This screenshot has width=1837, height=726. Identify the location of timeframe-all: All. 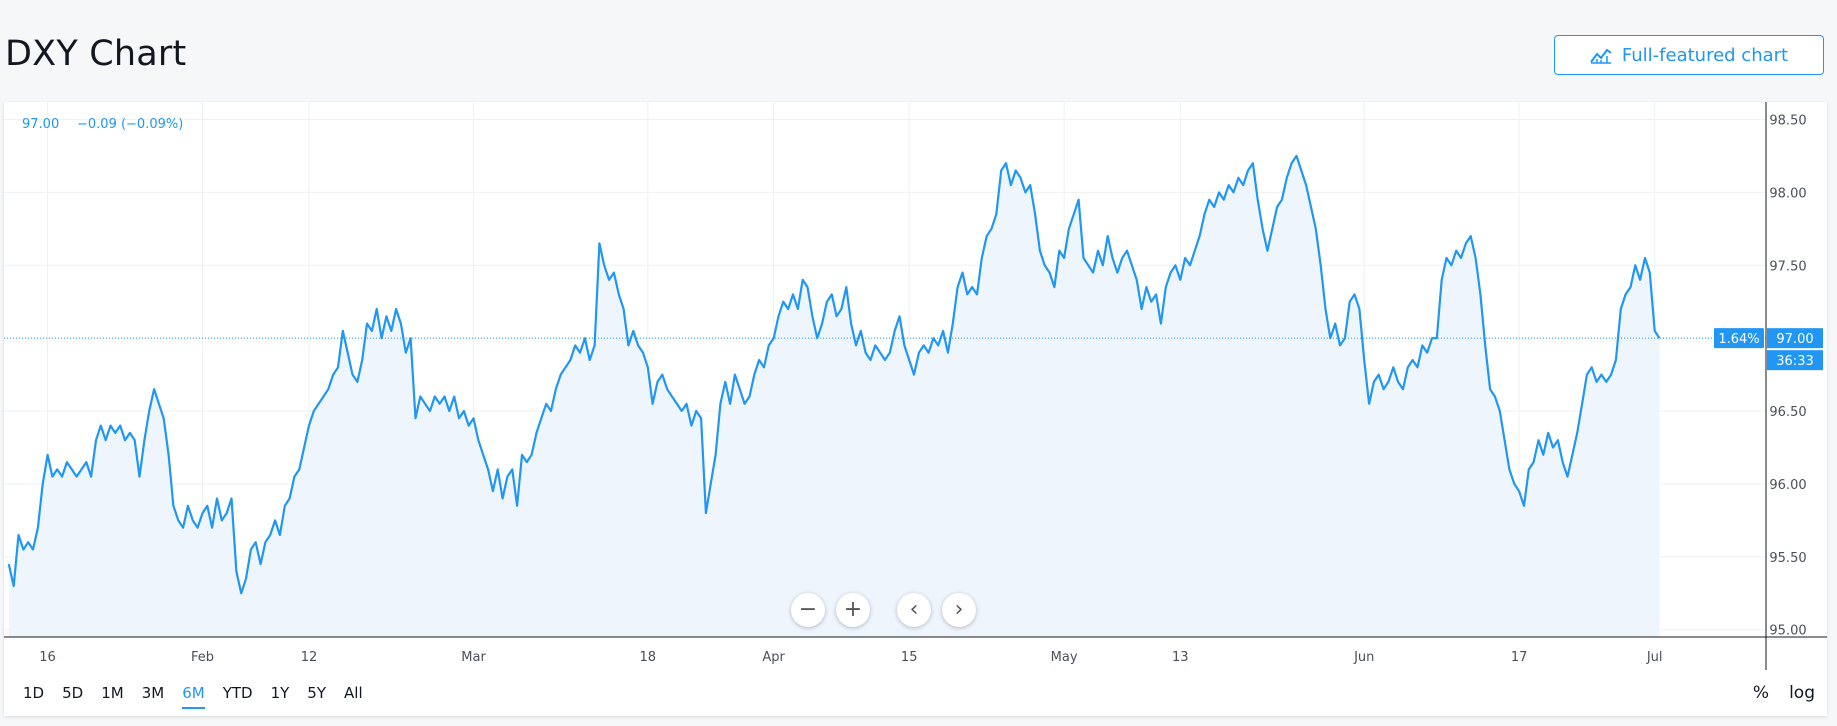
(353, 693).